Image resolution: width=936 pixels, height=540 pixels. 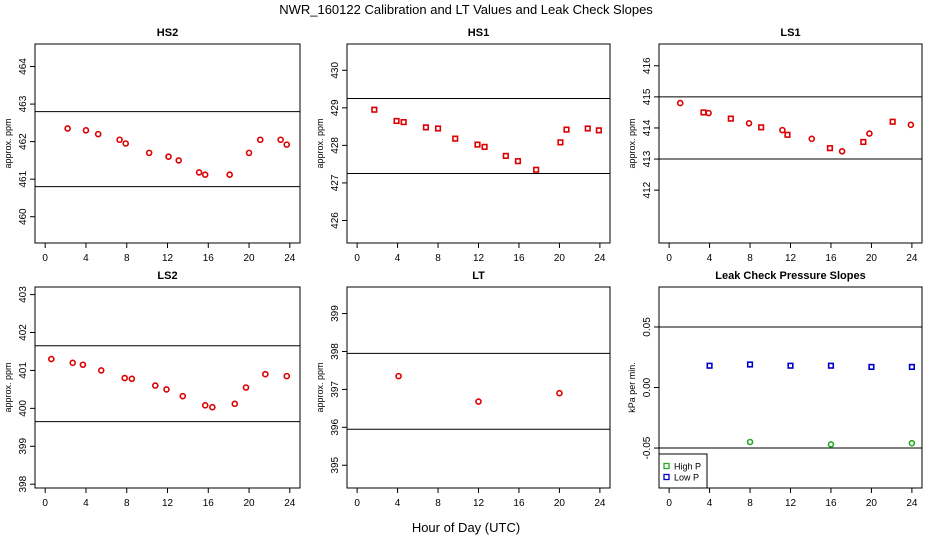 I want to click on legend-label: High P, so click(x=687, y=467).